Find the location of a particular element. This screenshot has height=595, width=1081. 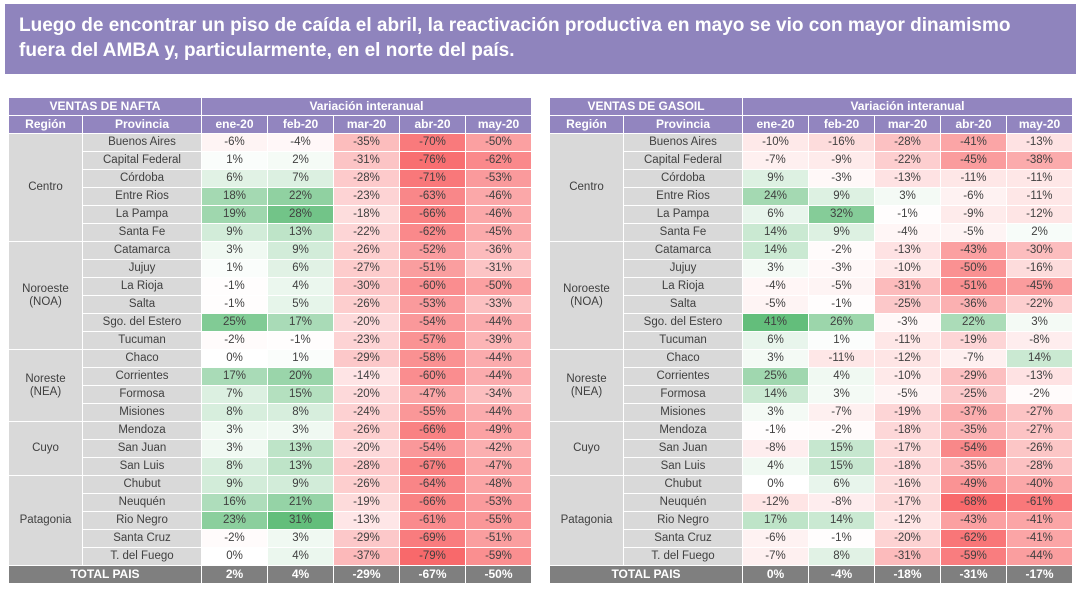

month-header: may-20 is located at coordinates (1039, 124).